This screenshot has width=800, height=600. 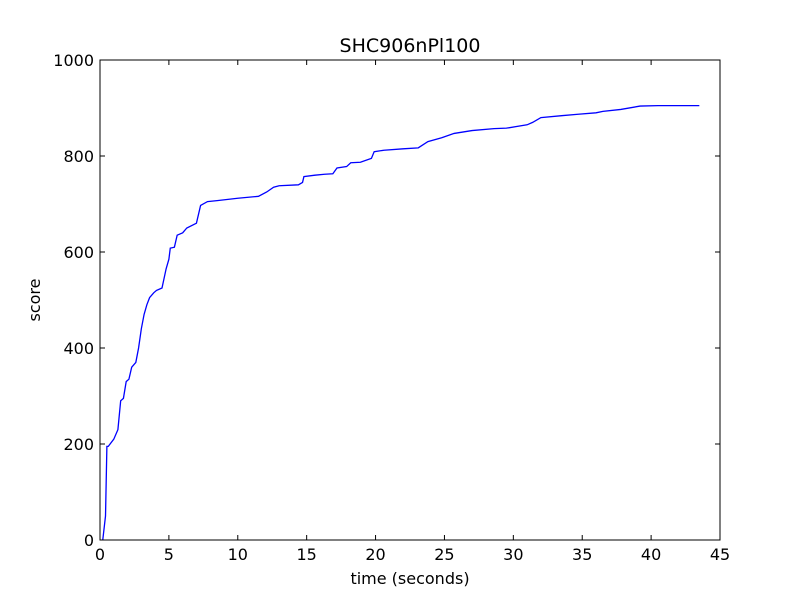 I want to click on x-tick-label: 0, so click(x=100, y=554).